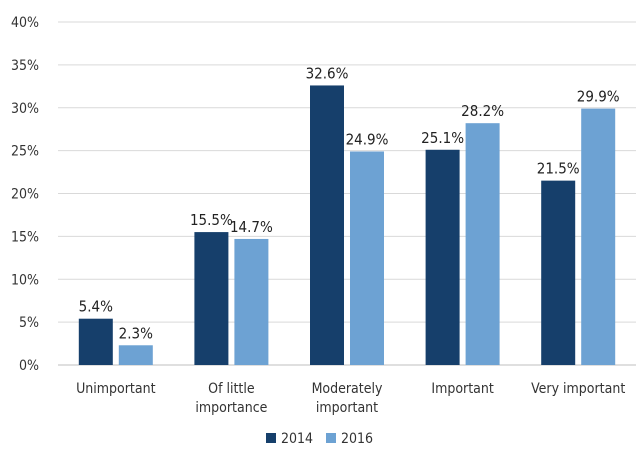 The width and height of the screenshot is (636, 453). What do you see at coordinates (231, 408) in the screenshot?
I see `x-tick-label: importance` at bounding box center [231, 408].